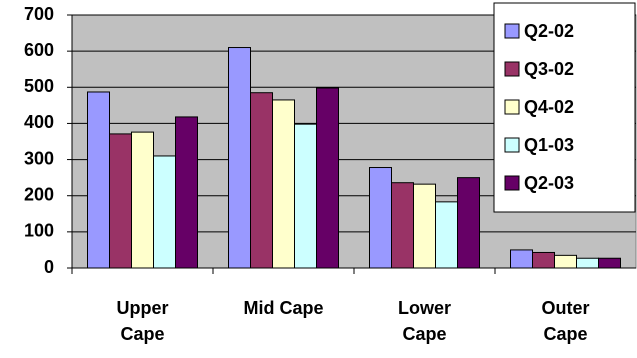  What do you see at coordinates (549, 145) in the screenshot?
I see `legend-label: Q1-03` at bounding box center [549, 145].